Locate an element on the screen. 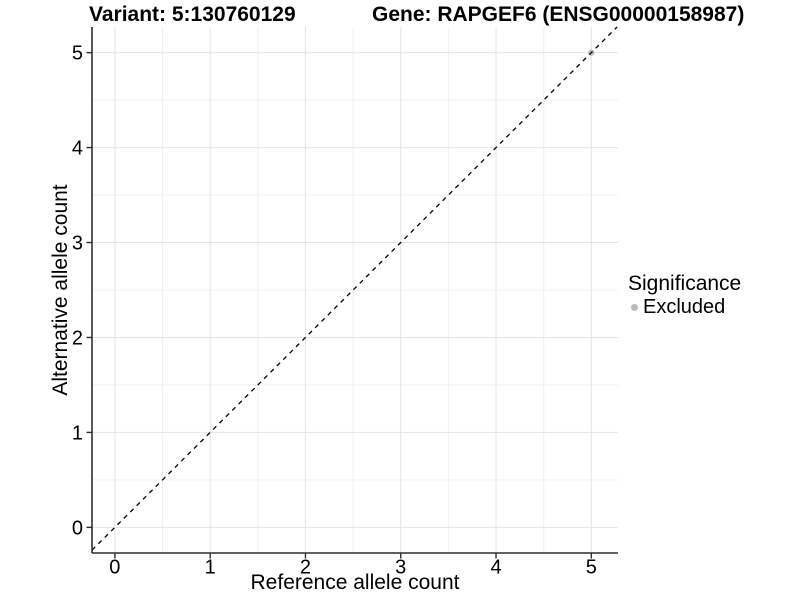 Image resolution: width=800 pixels, height=600 pixels. y-tick-label: 0 is located at coordinates (77, 528).